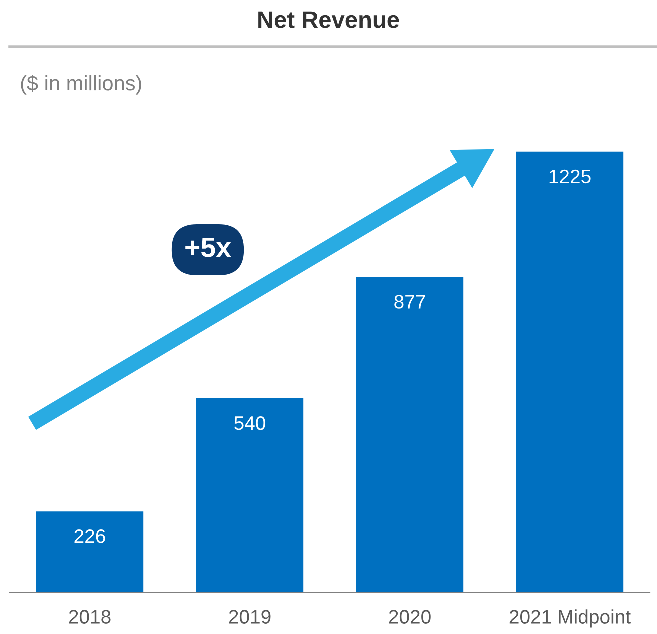  Describe the element at coordinates (570, 619) in the screenshot. I see `x-tick-label: 2021 Midpoint` at that location.